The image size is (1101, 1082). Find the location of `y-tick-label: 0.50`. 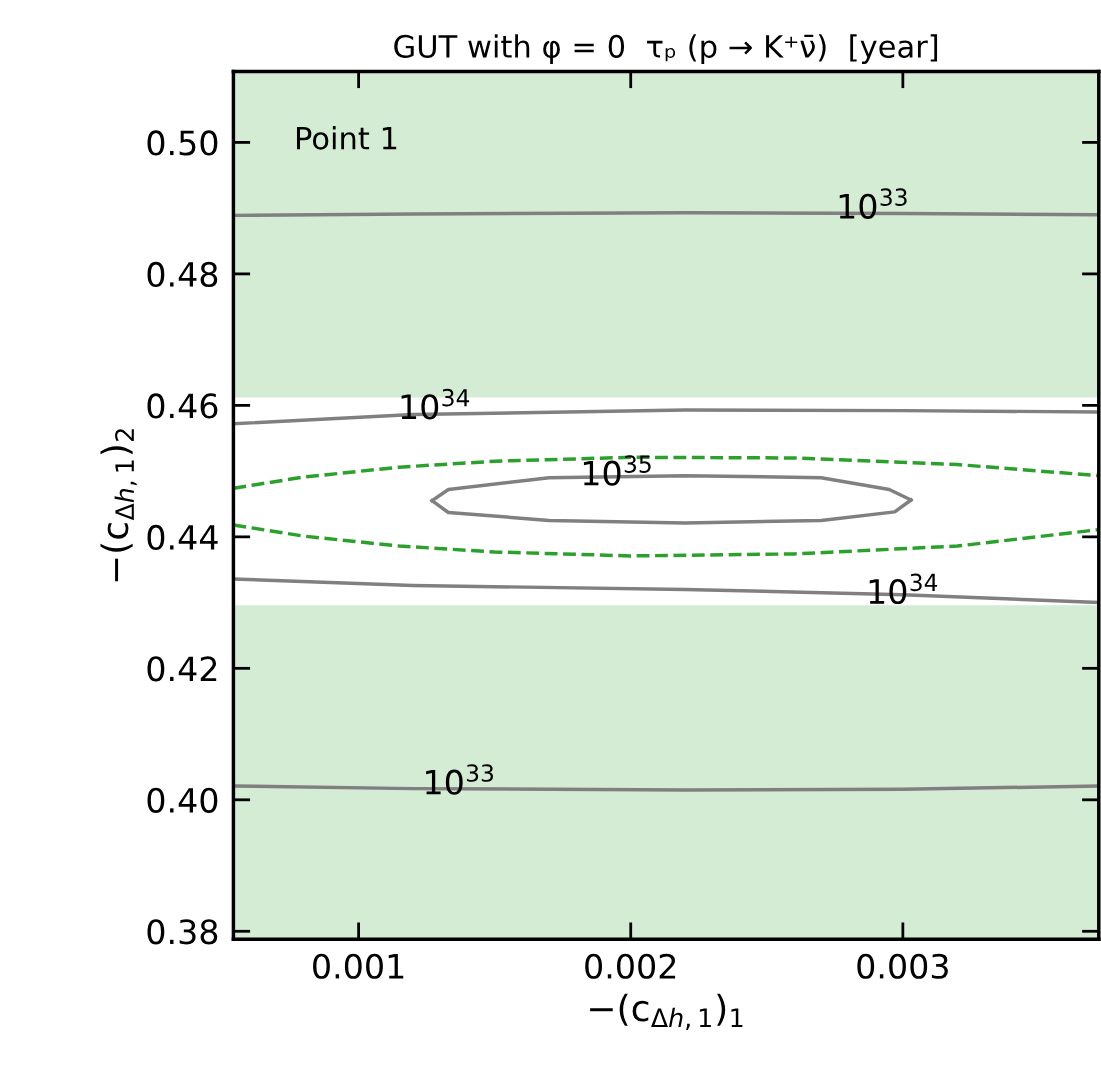

y-tick-label: 0.50 is located at coordinates (182, 143).